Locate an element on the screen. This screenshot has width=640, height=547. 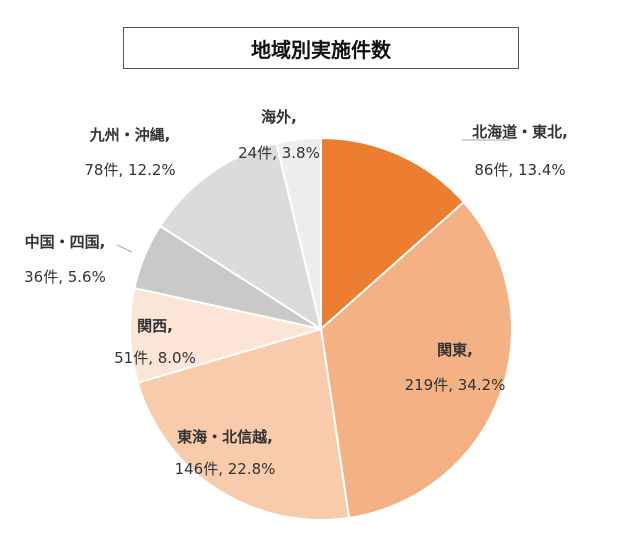
slice-name-label: 中国・四国, is located at coordinates (65, 242).